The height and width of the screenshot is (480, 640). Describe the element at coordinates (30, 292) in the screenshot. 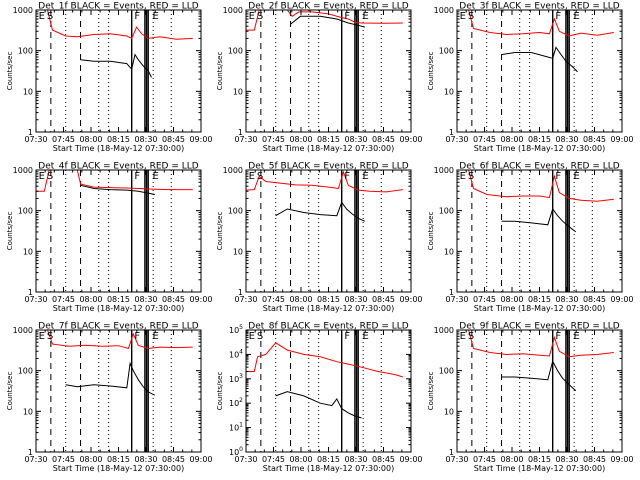

I see `y-tick-label: 1` at that location.